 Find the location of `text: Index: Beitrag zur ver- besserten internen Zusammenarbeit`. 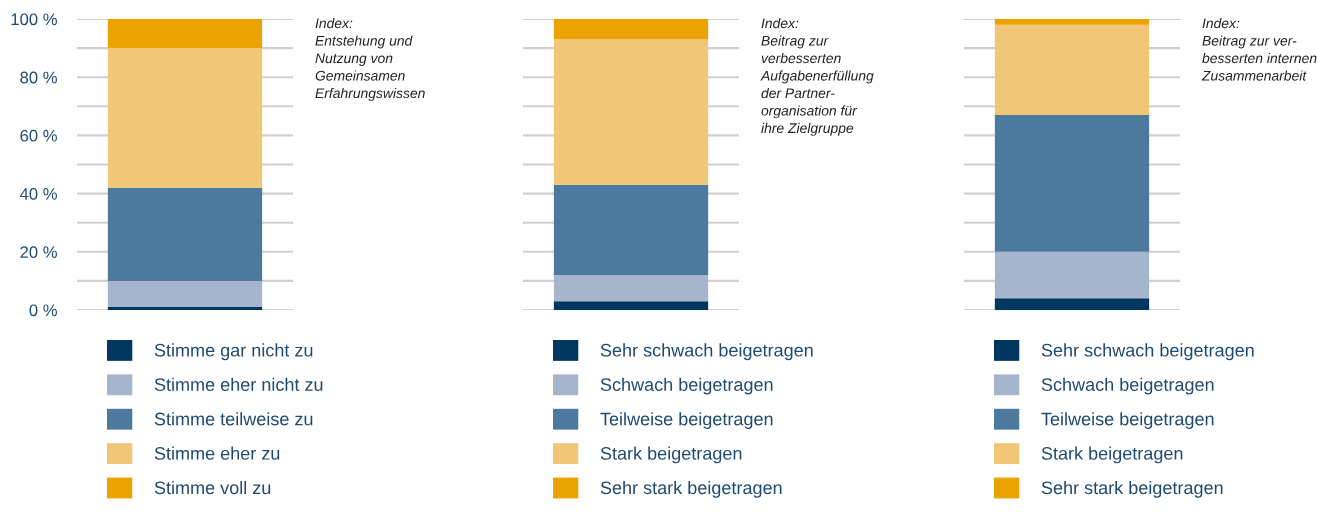

text: Index: Beitrag zur ver- besserten internen Zusammenarbeit is located at coordinates (1259, 49).